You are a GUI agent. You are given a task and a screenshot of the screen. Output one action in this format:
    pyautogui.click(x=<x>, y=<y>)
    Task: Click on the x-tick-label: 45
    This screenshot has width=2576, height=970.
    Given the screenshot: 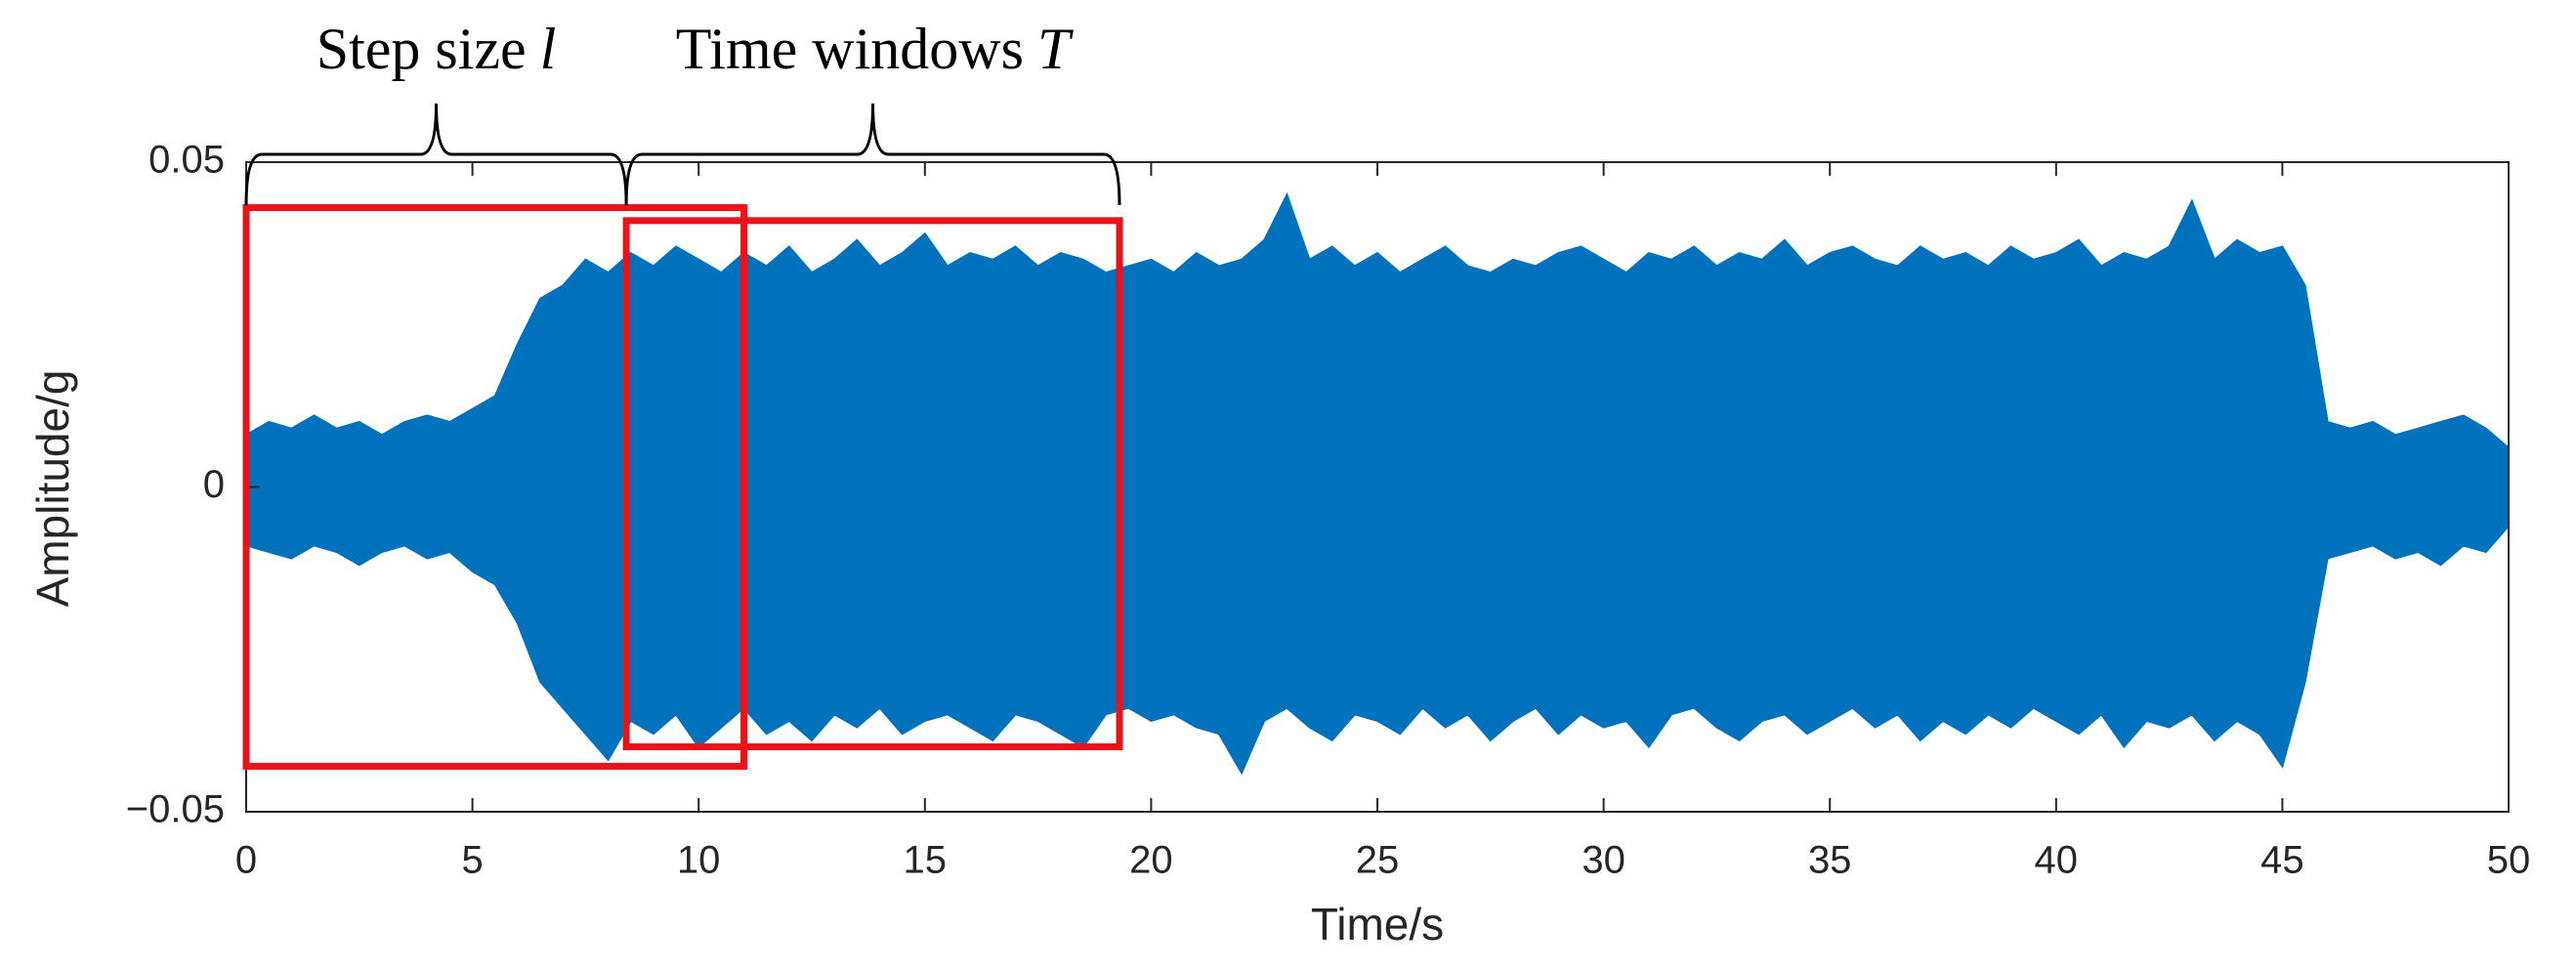 What is the action you would take?
    pyautogui.click(x=2282, y=860)
    